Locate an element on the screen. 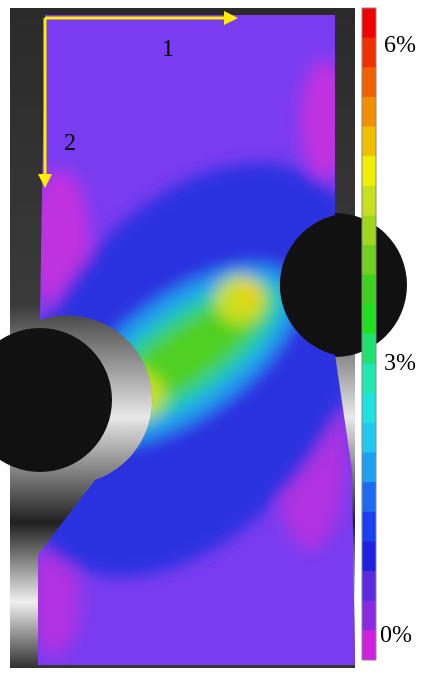 The height and width of the screenshot is (686, 430). colorbar is located at coordinates (369, 334).